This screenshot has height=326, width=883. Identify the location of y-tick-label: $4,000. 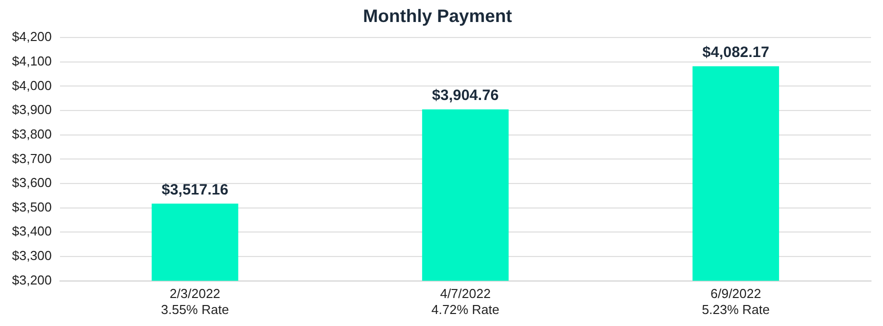
(32, 85).